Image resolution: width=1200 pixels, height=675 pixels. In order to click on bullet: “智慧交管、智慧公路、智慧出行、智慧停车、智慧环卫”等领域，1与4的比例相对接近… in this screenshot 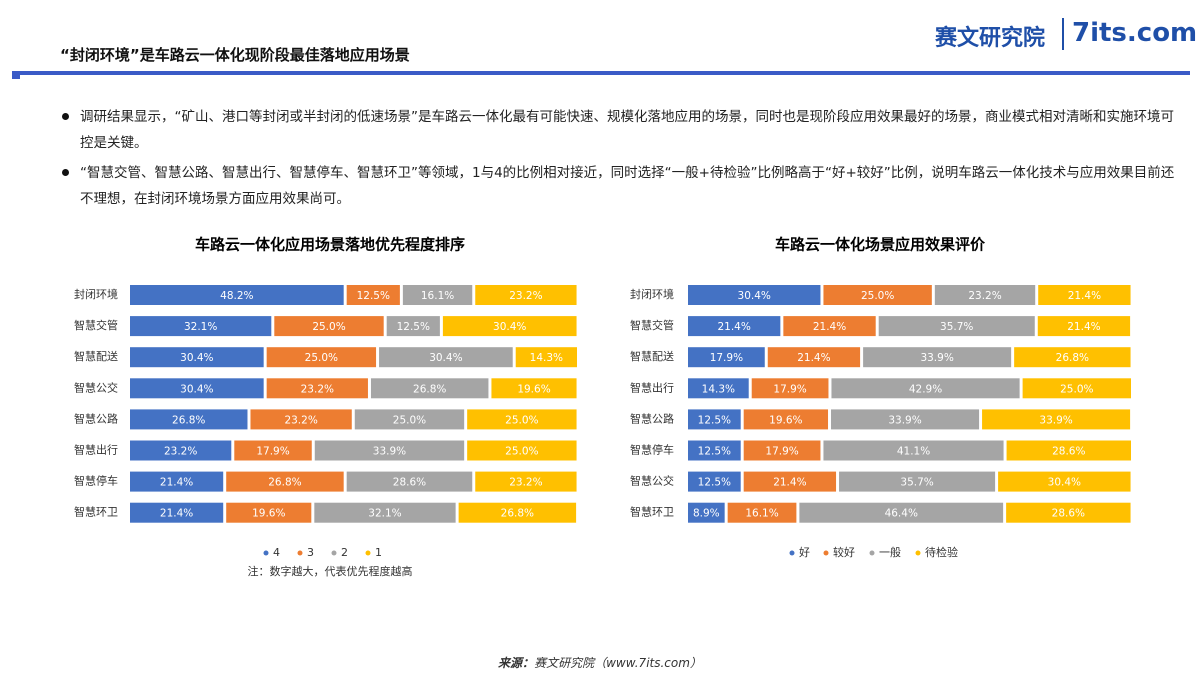, I will do `click(622, 186)`.